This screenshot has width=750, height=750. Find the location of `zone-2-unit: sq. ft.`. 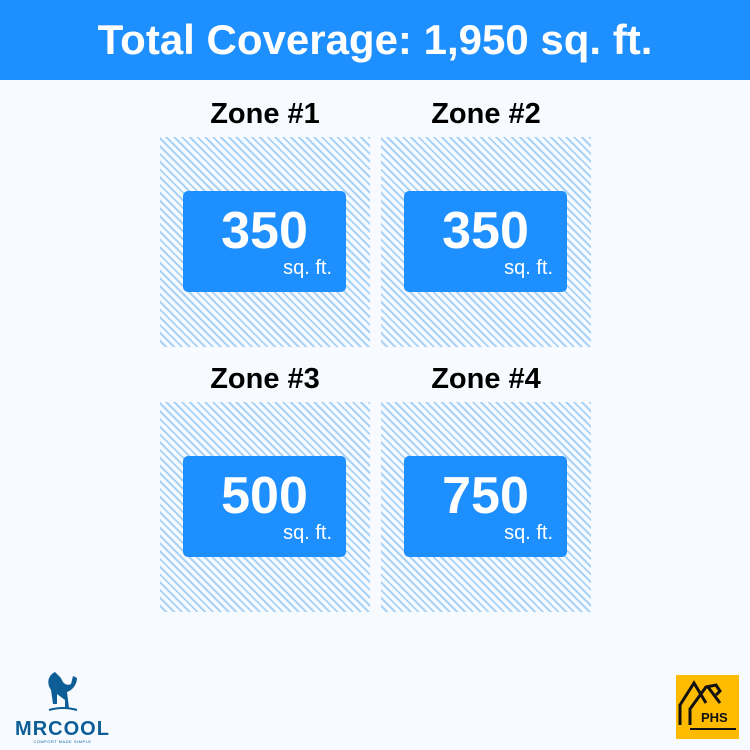

zone-2-unit: sq. ft. is located at coordinates (528, 268).